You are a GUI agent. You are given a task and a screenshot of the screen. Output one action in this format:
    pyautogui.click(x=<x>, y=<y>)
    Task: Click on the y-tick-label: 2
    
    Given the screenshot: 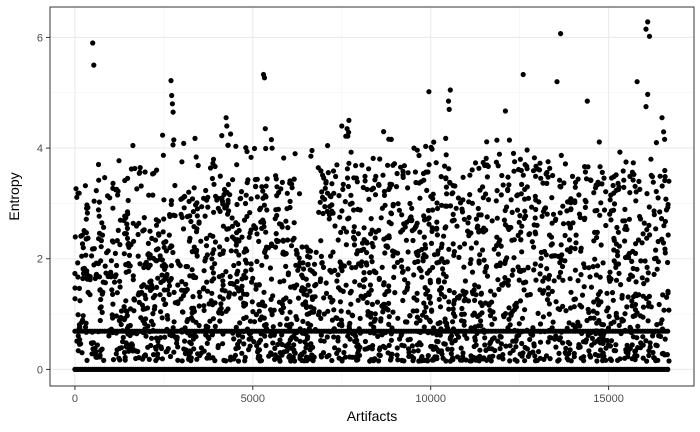 What is the action you would take?
    pyautogui.click(x=40, y=260)
    